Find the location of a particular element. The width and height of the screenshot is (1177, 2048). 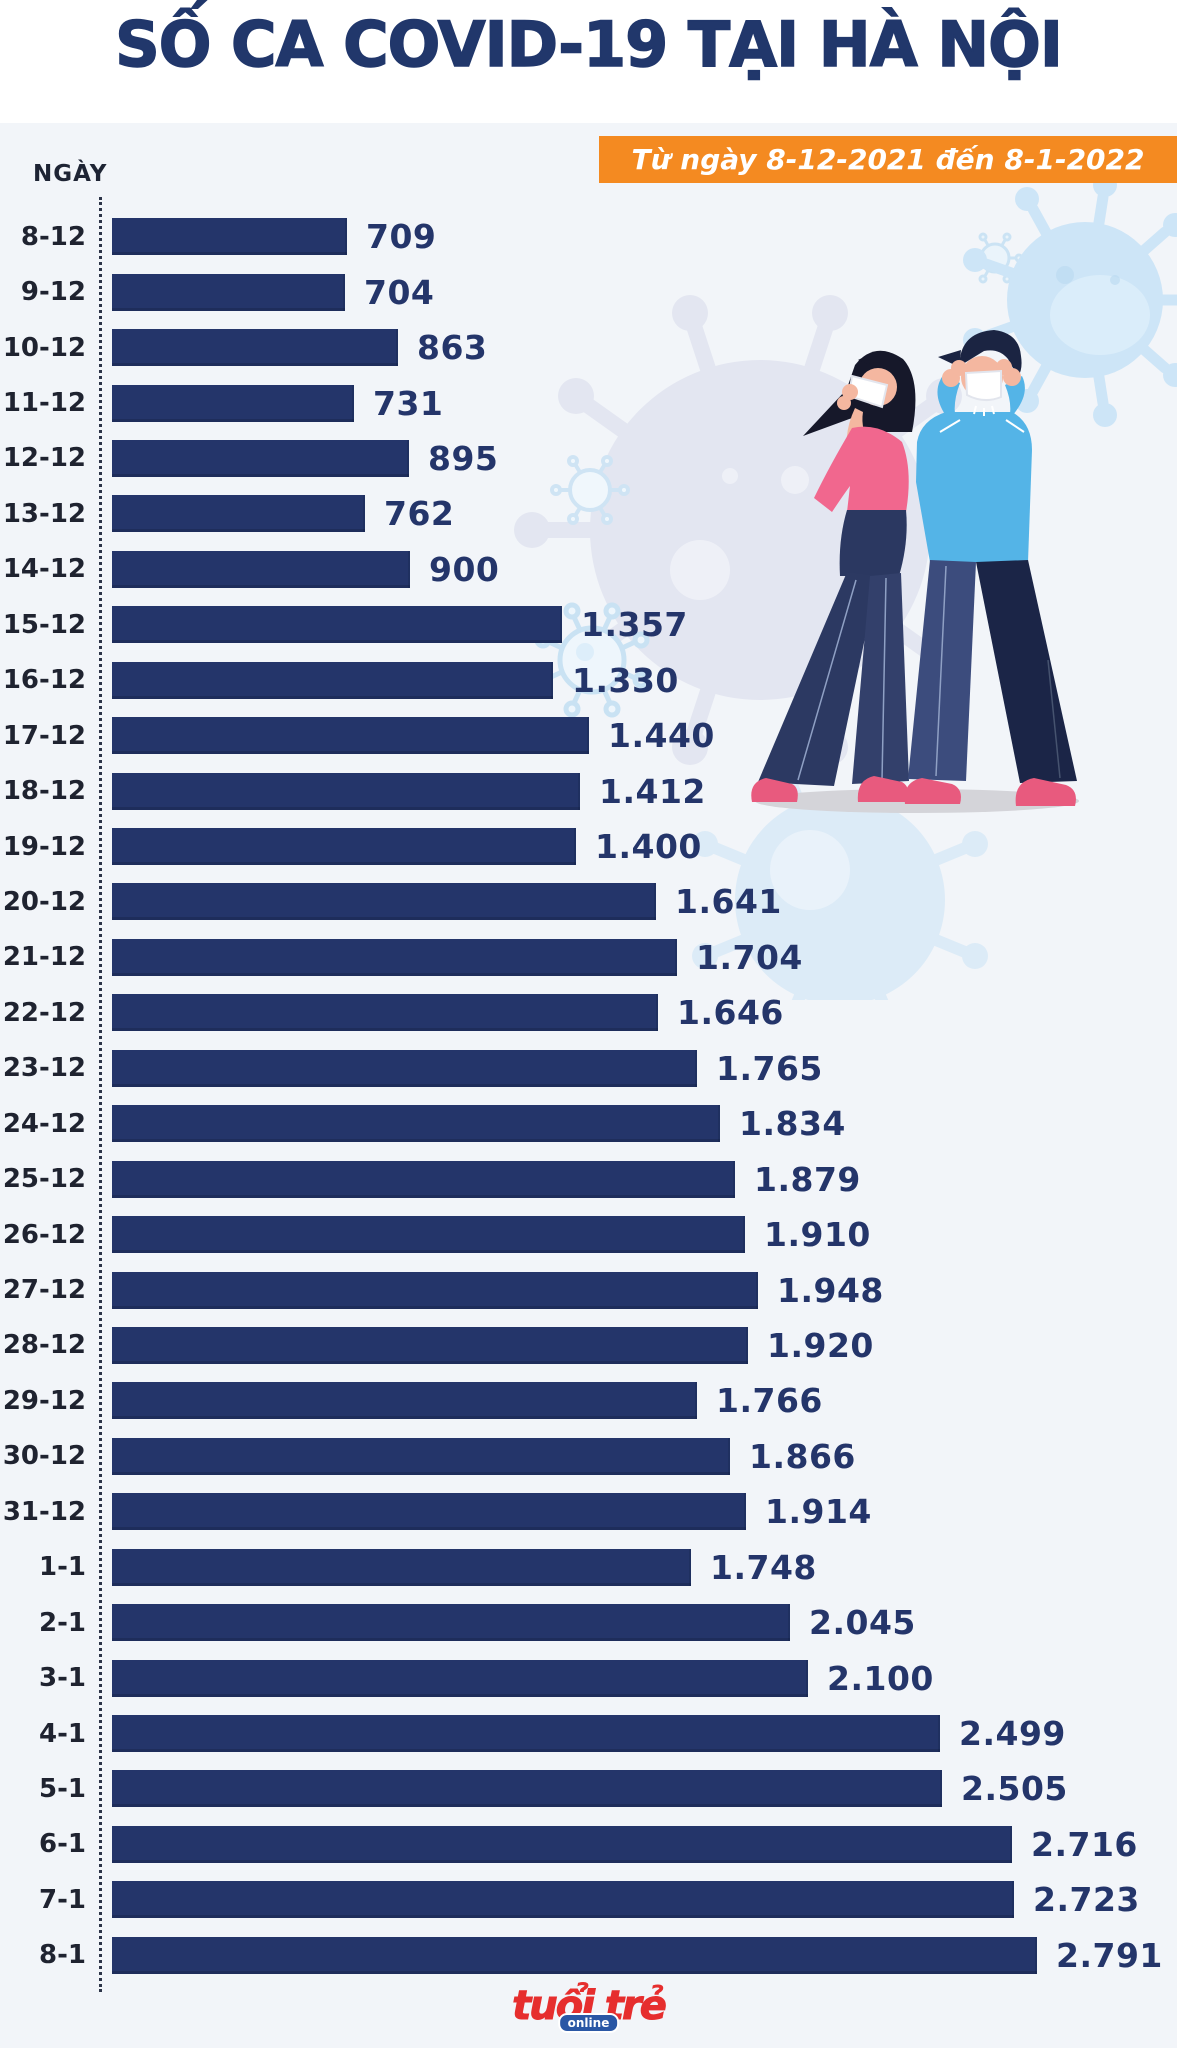

chart-row: 29-12 1.766 is located at coordinates (588, 1400).